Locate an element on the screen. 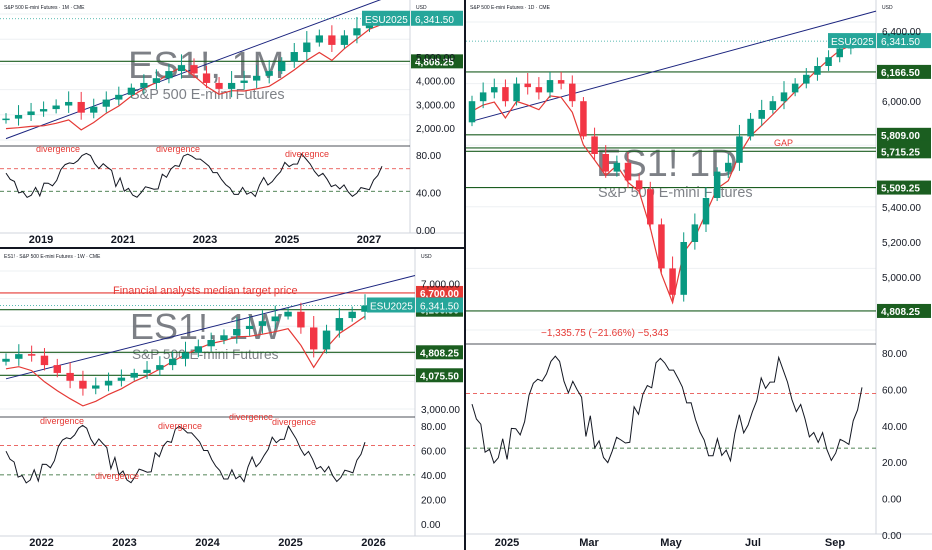  y-tick-label: 5,200.00 is located at coordinates (901, 243).